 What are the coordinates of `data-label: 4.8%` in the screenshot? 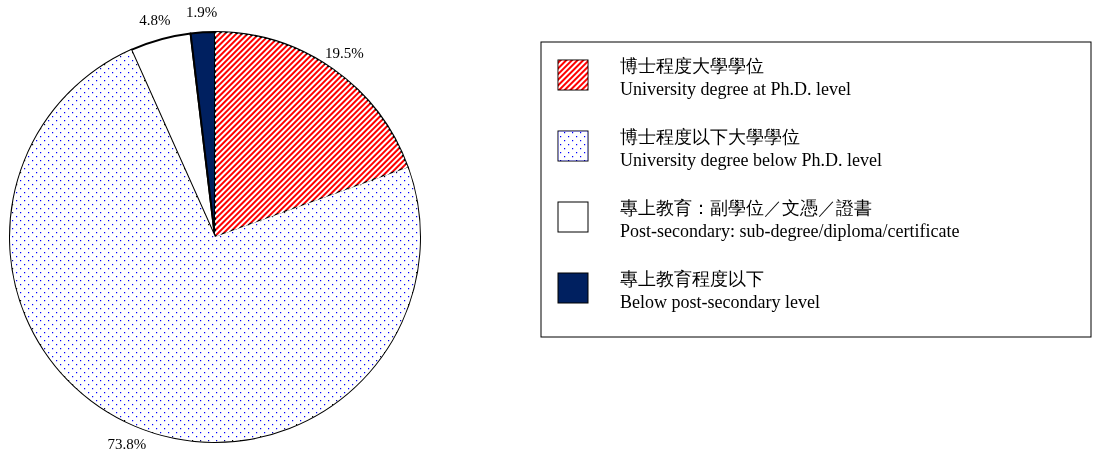 It's located at (155, 20).